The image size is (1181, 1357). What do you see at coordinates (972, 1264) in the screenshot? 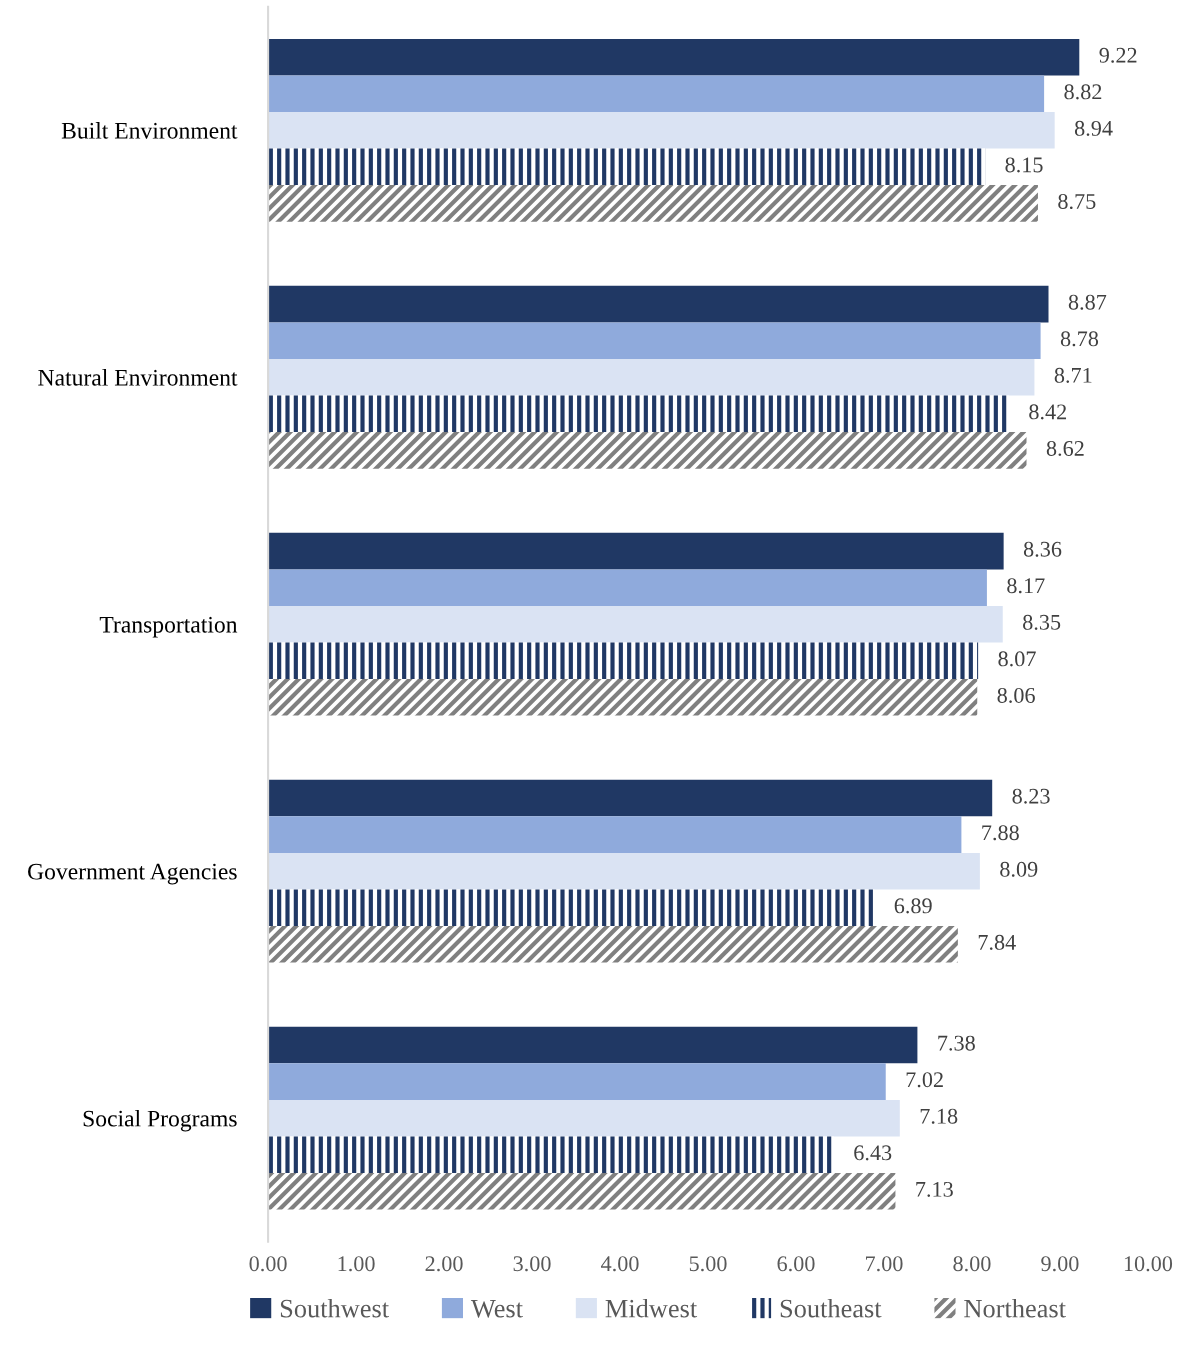
I see `x-tick-label: 8.00` at bounding box center [972, 1264].